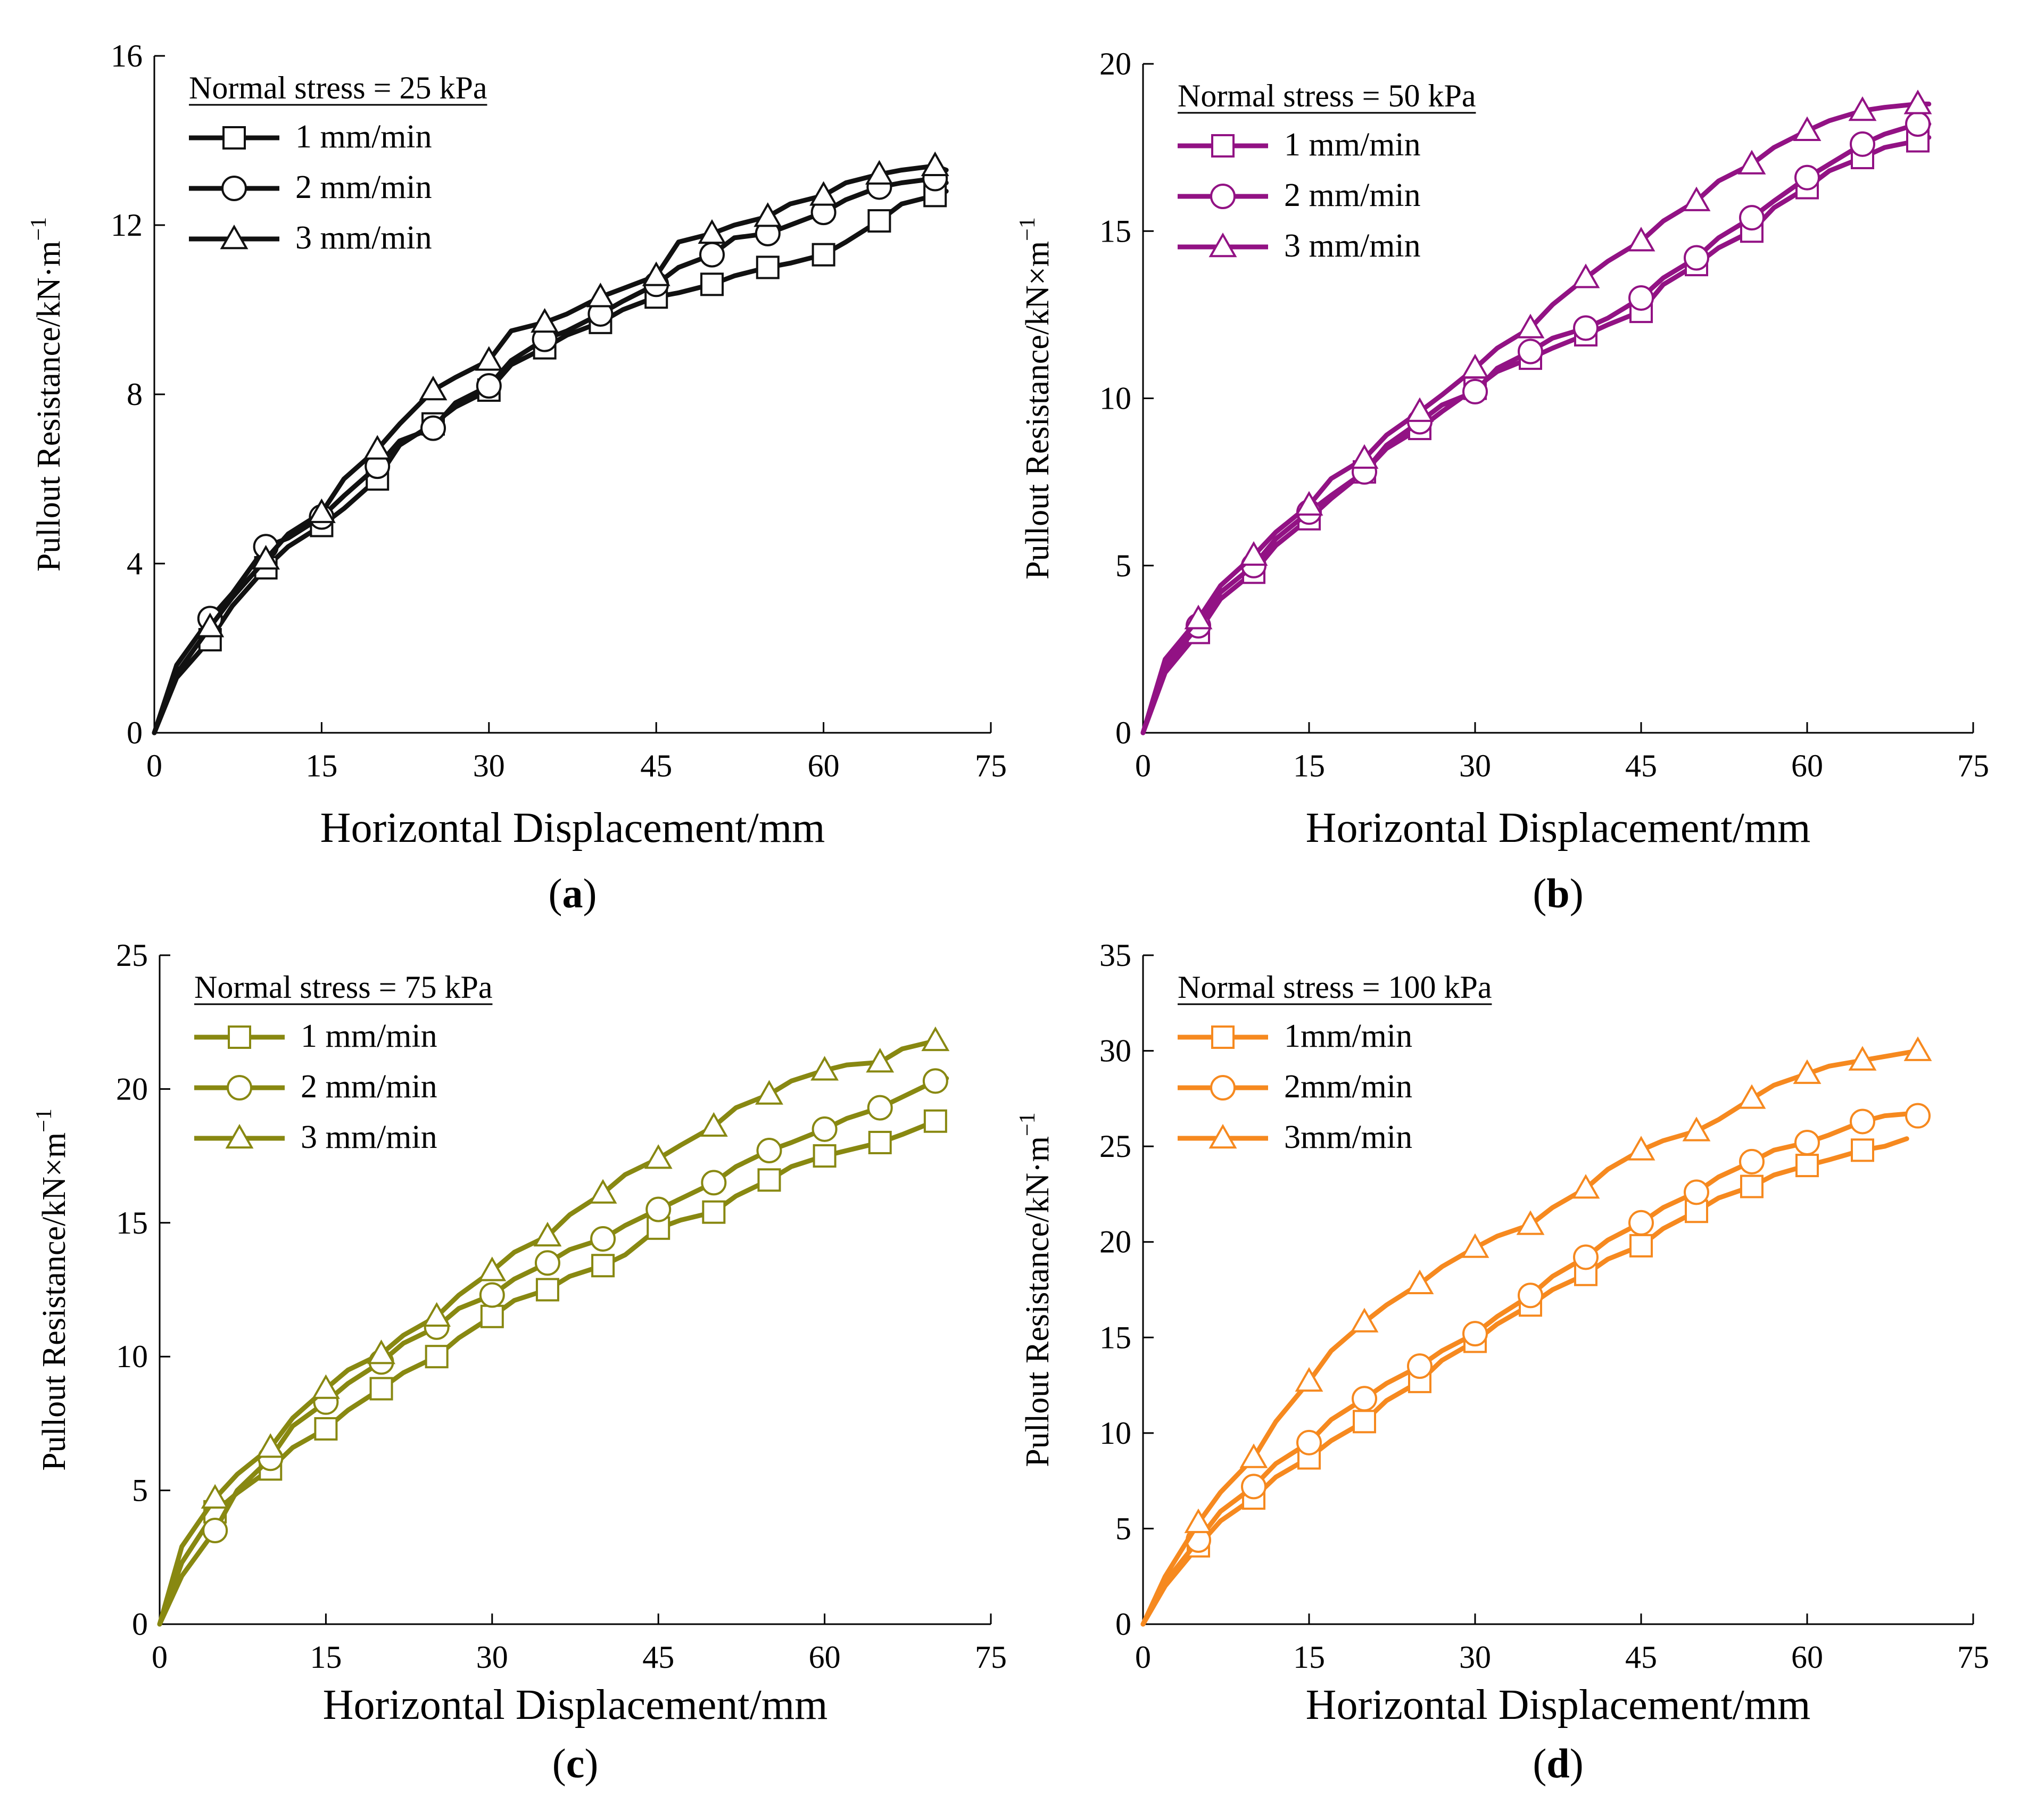 Image resolution: width=2020 pixels, height=1820 pixels. What do you see at coordinates (47, 394) in the screenshot?
I see `y-axis-title: Pullout Resistance/kN·m−1` at bounding box center [47, 394].